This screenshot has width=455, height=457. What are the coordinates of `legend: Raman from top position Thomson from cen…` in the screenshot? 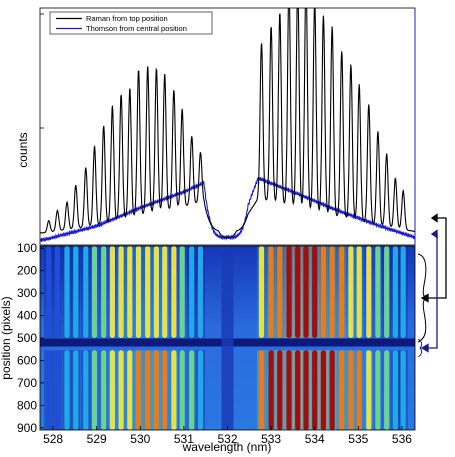 It's located at (131, 23).